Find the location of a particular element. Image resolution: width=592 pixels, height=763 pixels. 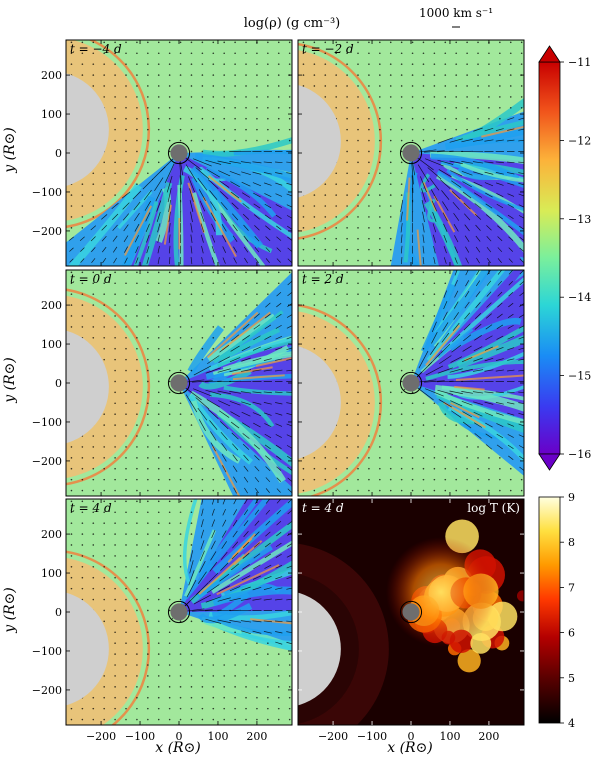

panel-5: t = 4 d is located at coordinates (179, 612).